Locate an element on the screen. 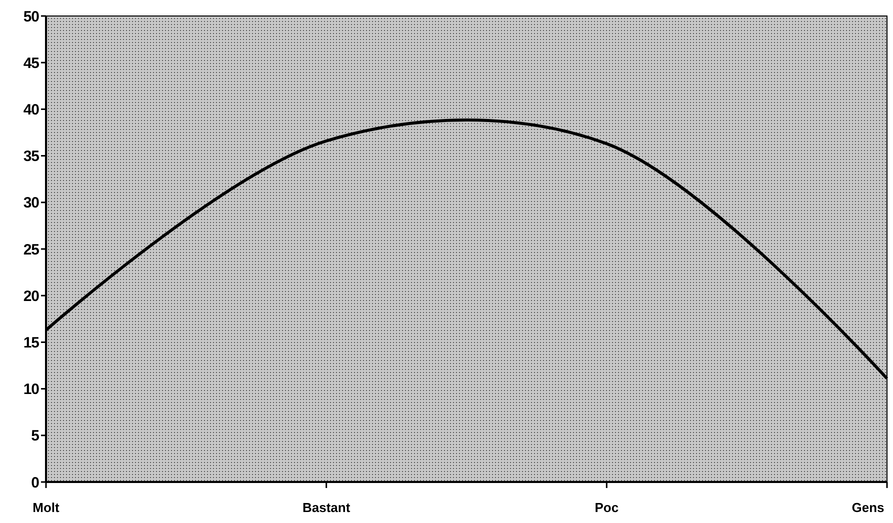 This screenshot has width=893, height=523. x-tick-label: Molt is located at coordinates (46, 507).